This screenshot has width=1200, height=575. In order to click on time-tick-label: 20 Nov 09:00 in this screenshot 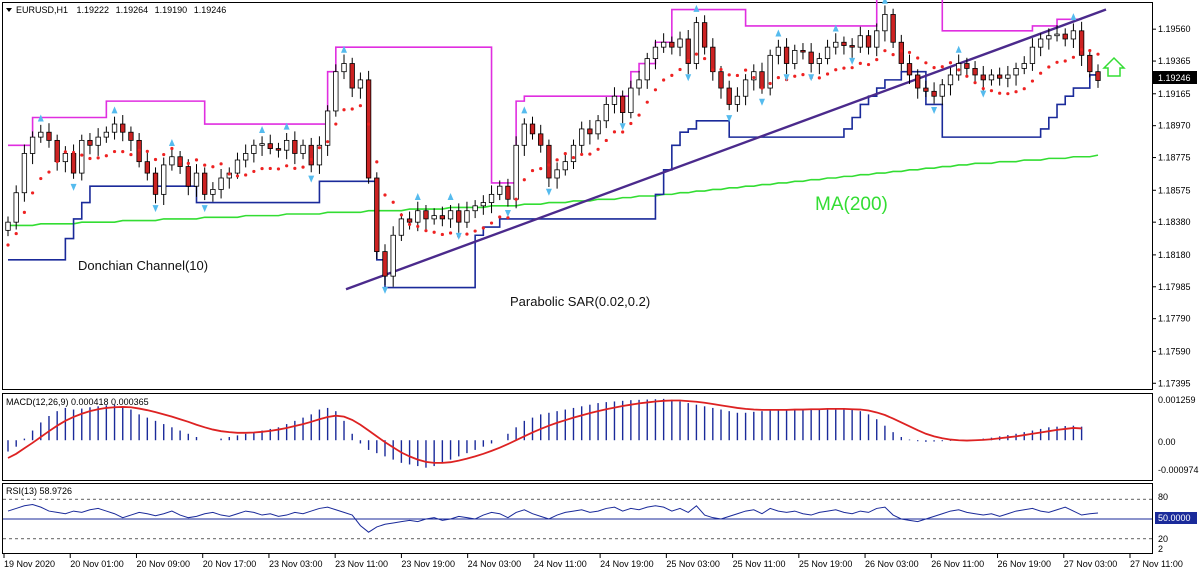, I will do `click(163, 564)`.